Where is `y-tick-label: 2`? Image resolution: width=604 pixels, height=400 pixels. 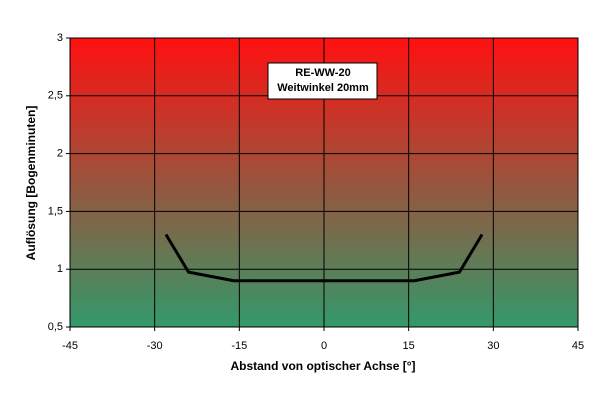
y-tick-label: 2 is located at coordinates (60, 154).